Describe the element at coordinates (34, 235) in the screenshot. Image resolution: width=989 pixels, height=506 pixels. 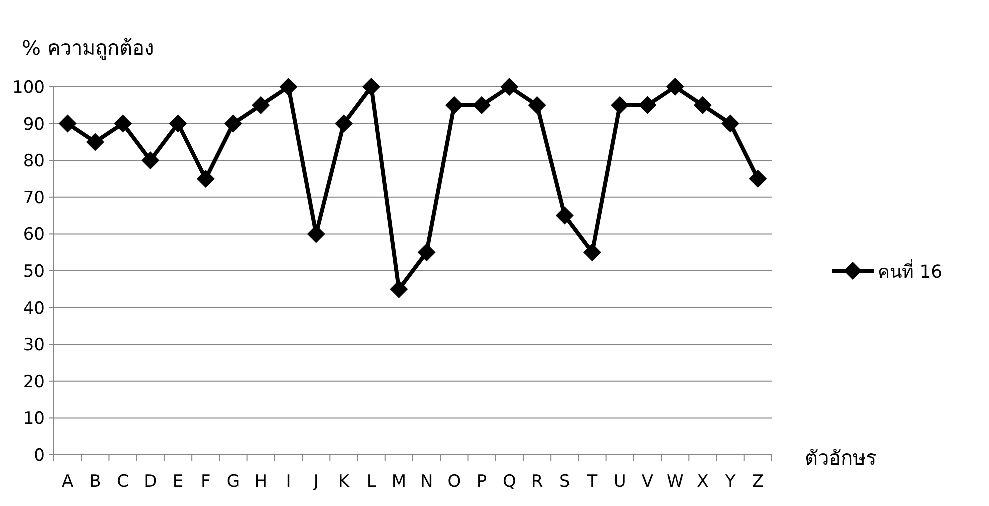
I see `y-tick-label: 60` at that location.